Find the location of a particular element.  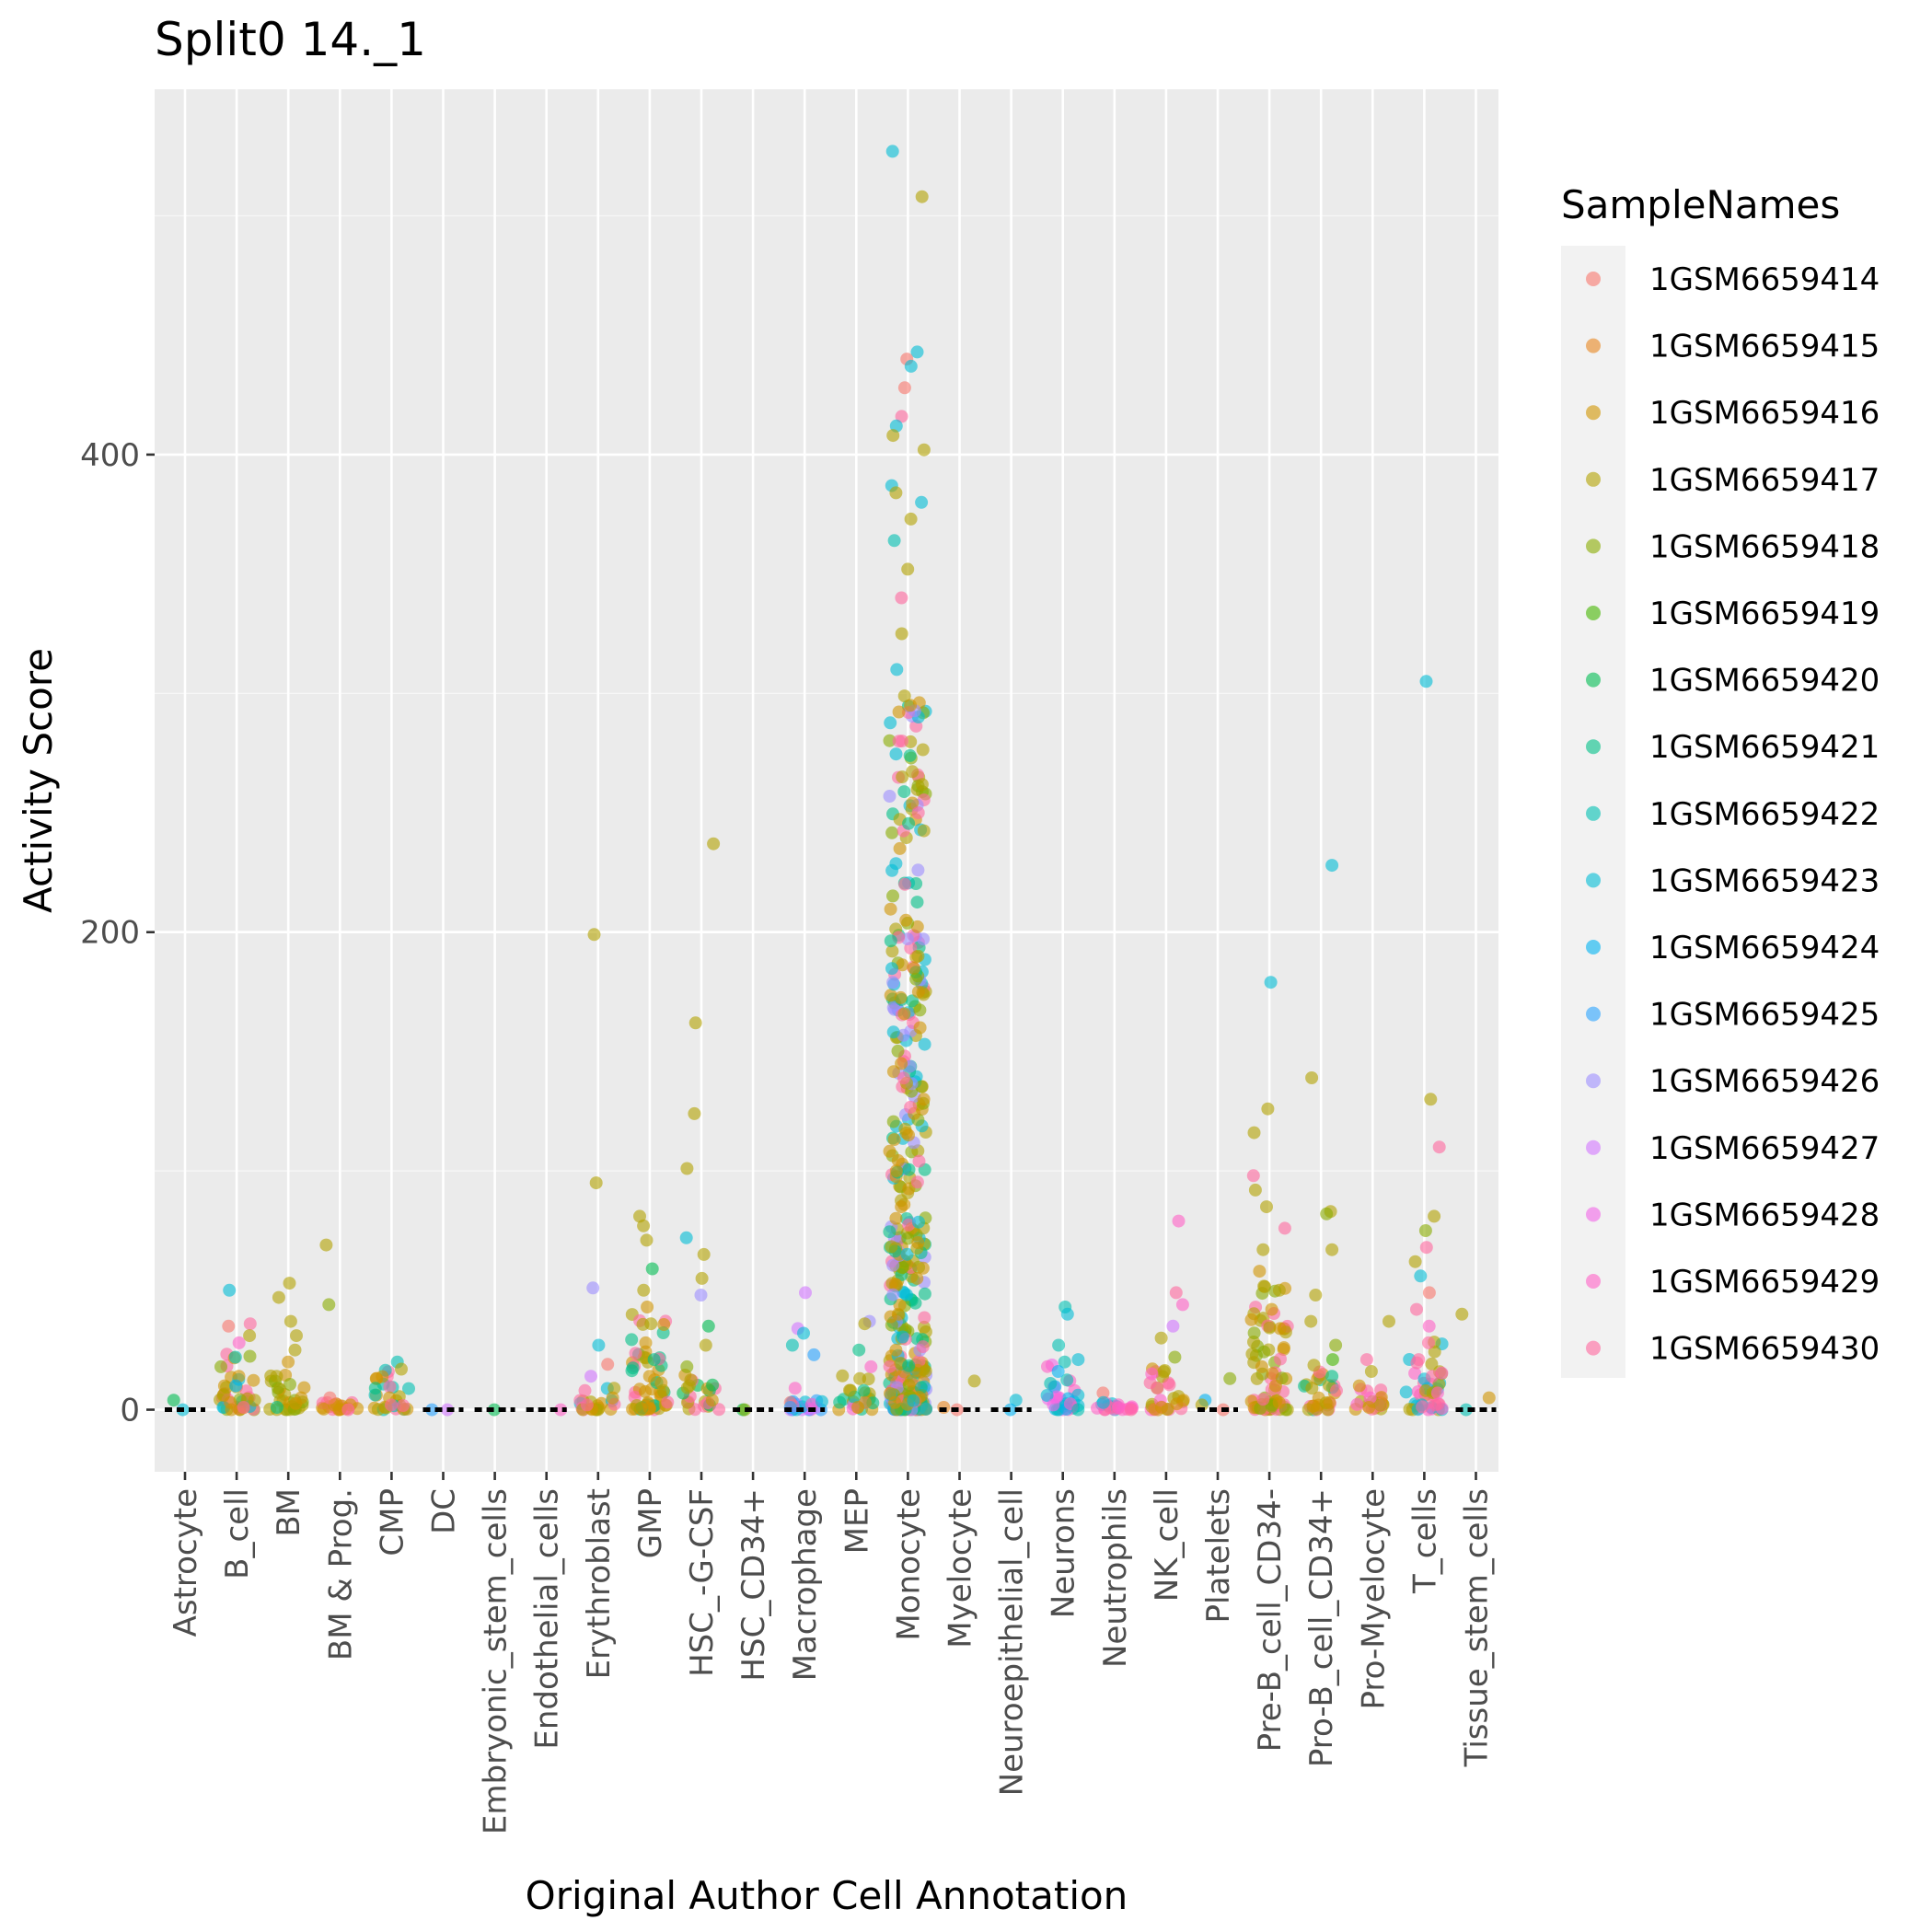

legend-label-1GSM6659429: 1GSM6659429 is located at coordinates (1765, 1283).